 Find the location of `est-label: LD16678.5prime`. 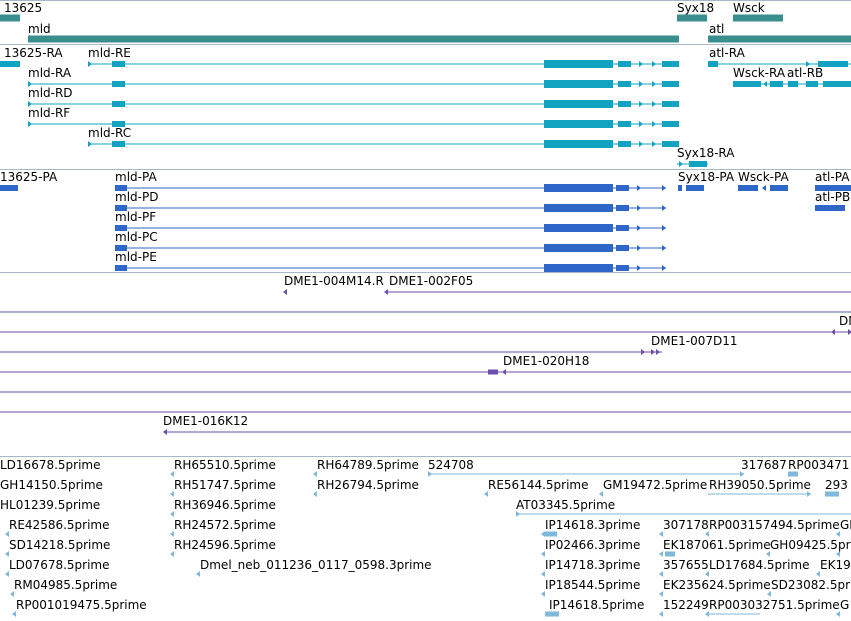

est-label: LD16678.5prime is located at coordinates (50, 465).